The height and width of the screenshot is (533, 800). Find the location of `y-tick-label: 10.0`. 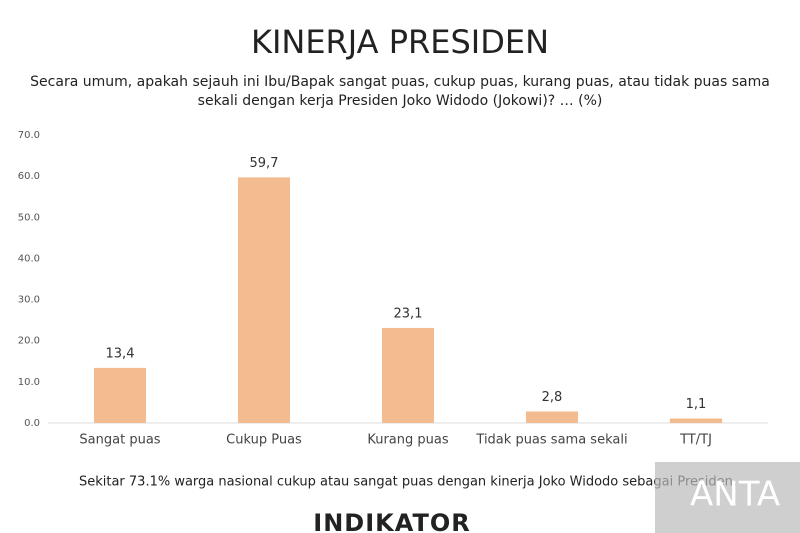

y-tick-label: 10.0 is located at coordinates (29, 382).